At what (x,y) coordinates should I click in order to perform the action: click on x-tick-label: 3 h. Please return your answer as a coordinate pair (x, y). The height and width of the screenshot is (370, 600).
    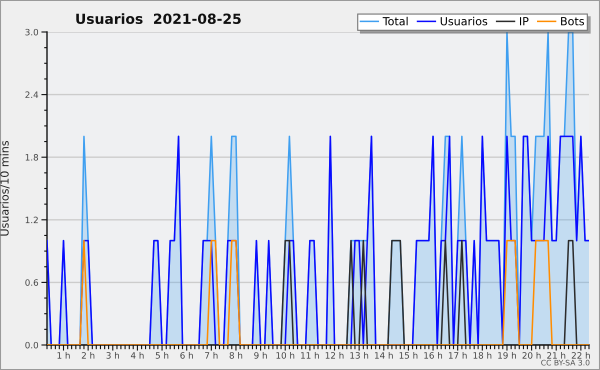
    Looking at the image, I should click on (112, 355).